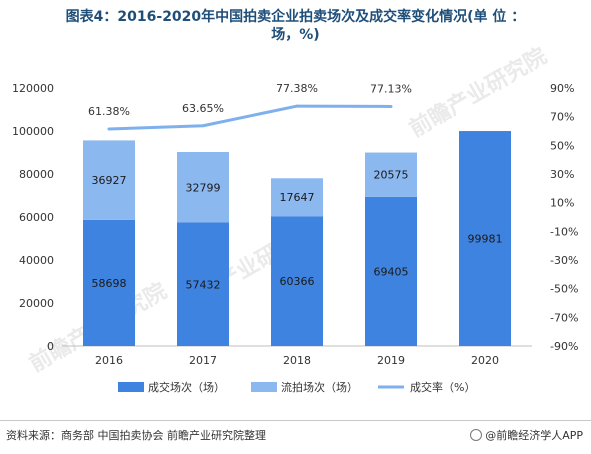 This screenshot has width=591, height=454. I want to click on bar-unsold-label: 32799, so click(203, 187).